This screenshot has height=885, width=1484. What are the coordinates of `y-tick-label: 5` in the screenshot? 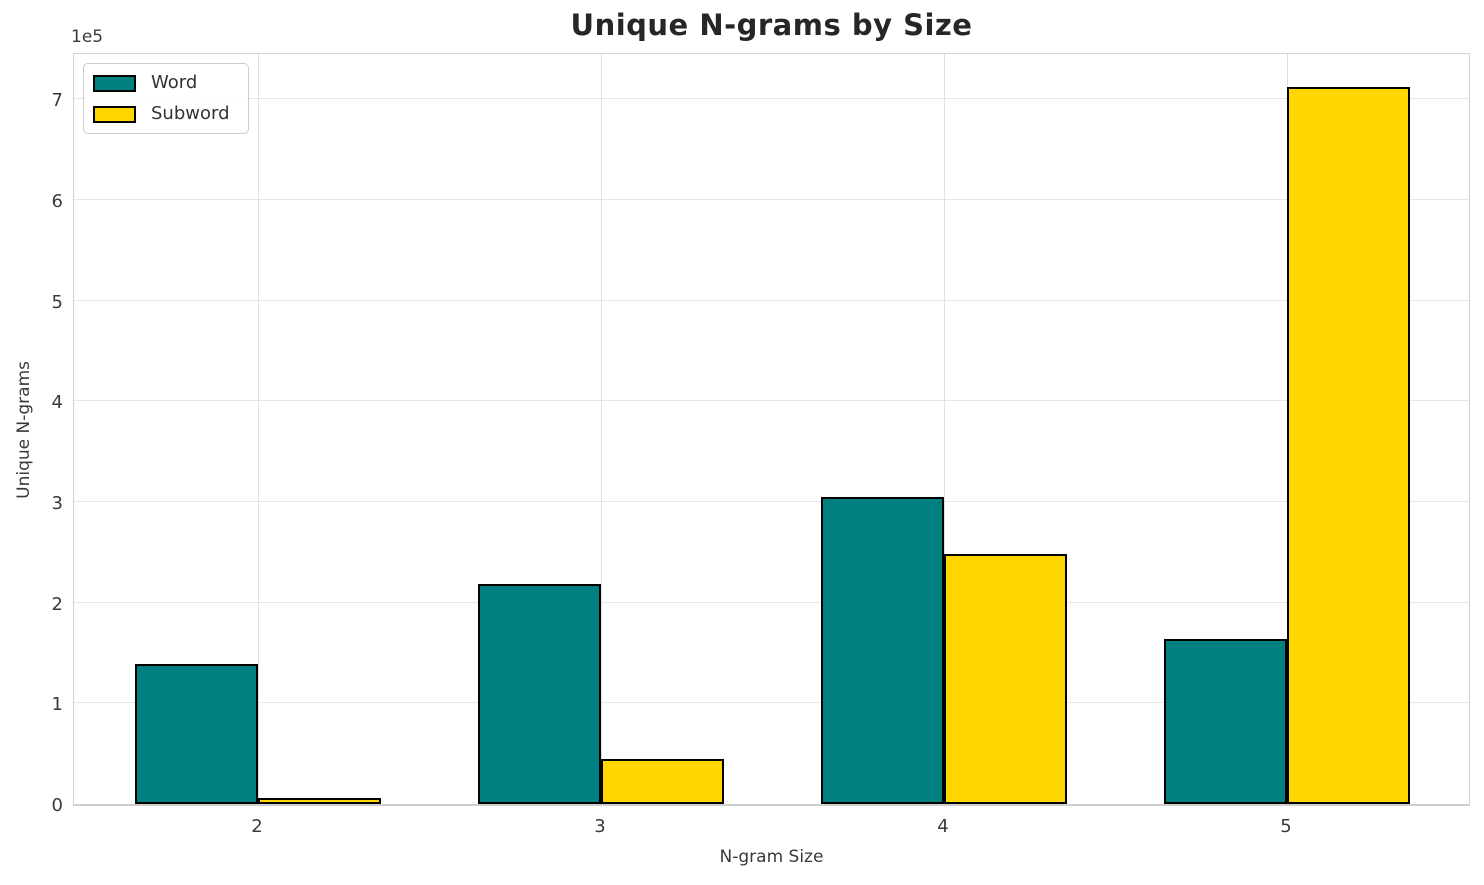 It's located at (57, 302).